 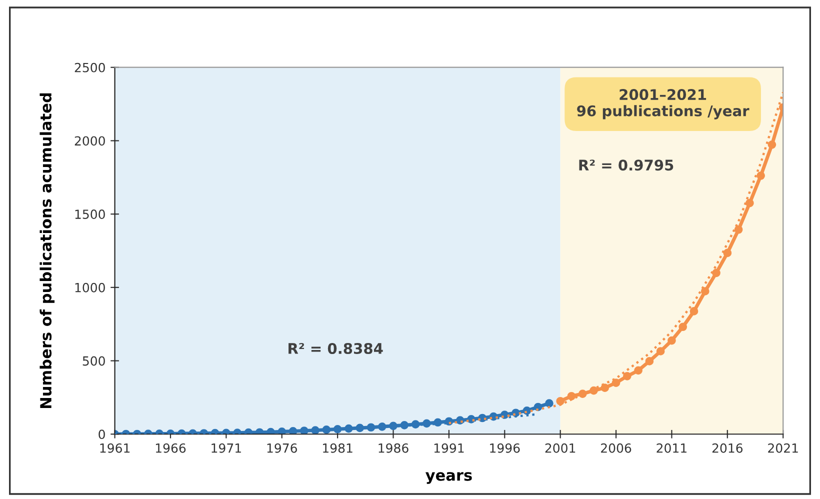 What do you see at coordinates (449, 478) in the screenshot?
I see `x-axis-title: years` at bounding box center [449, 478].